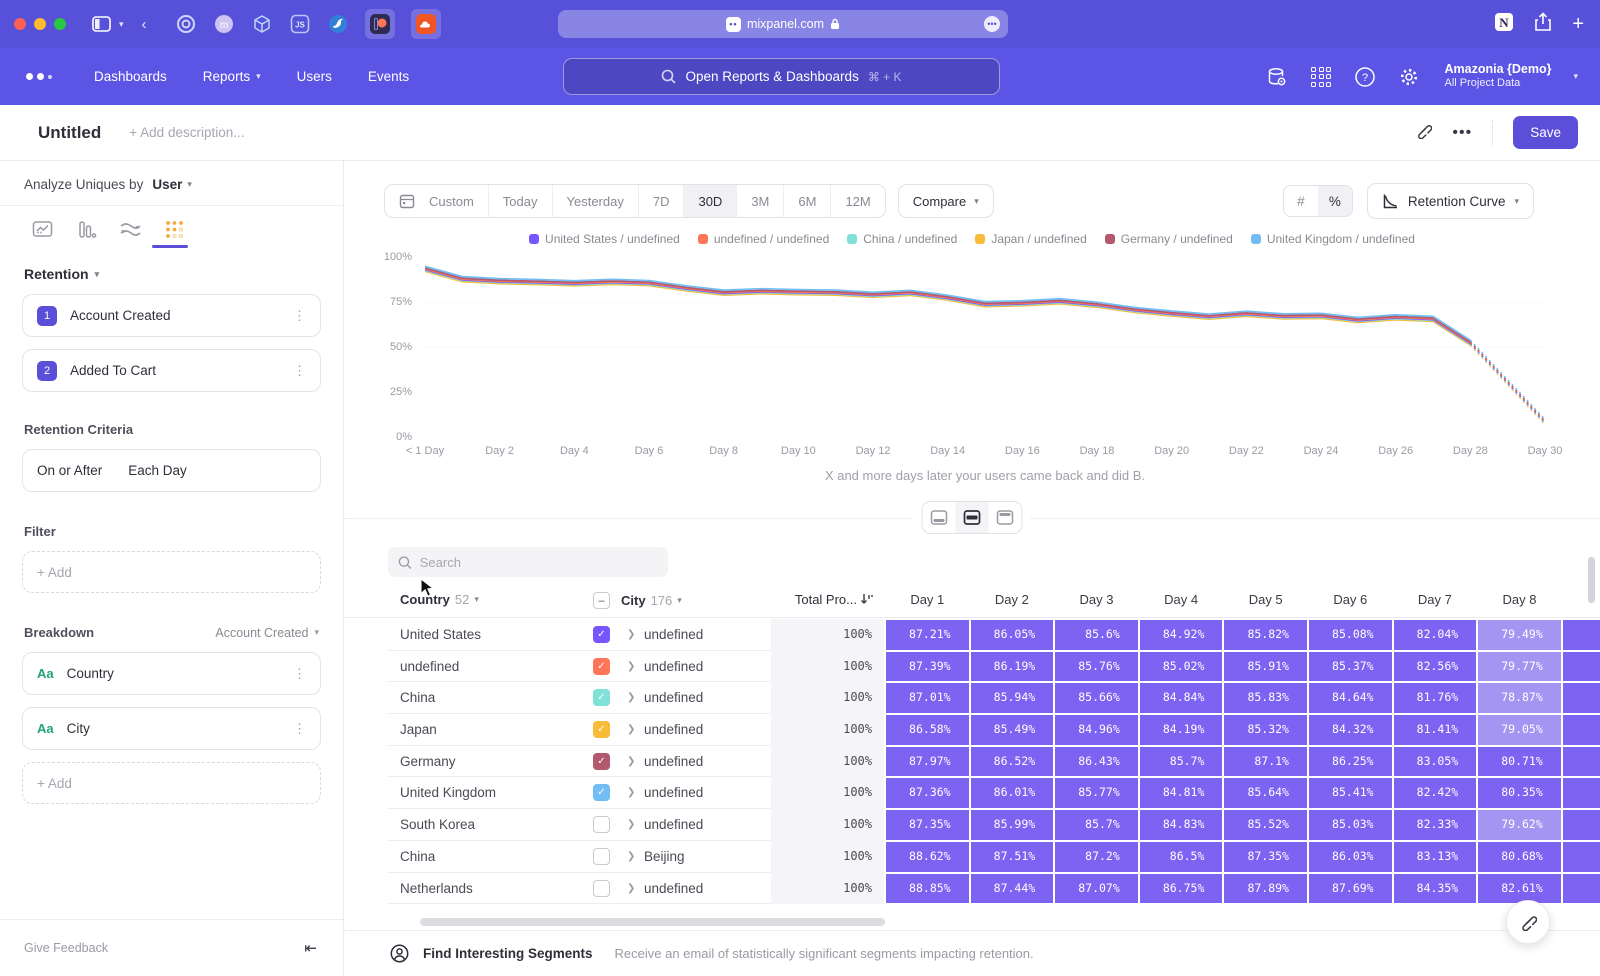 Image resolution: width=1600 pixels, height=976 pixels. I want to click on retention-cell: 85.83%, so click(1265, 698).